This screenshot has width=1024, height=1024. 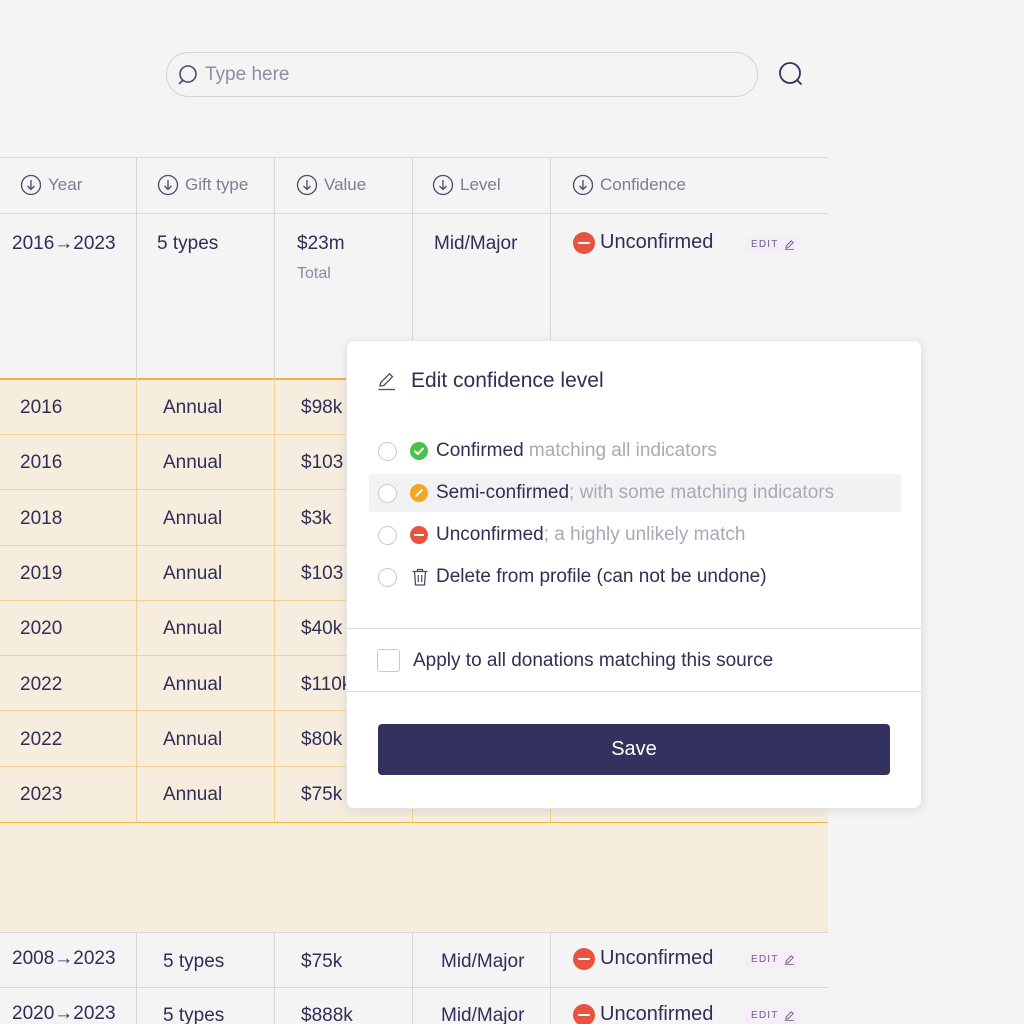 I want to click on row-value: $98k, so click(x=322, y=407).